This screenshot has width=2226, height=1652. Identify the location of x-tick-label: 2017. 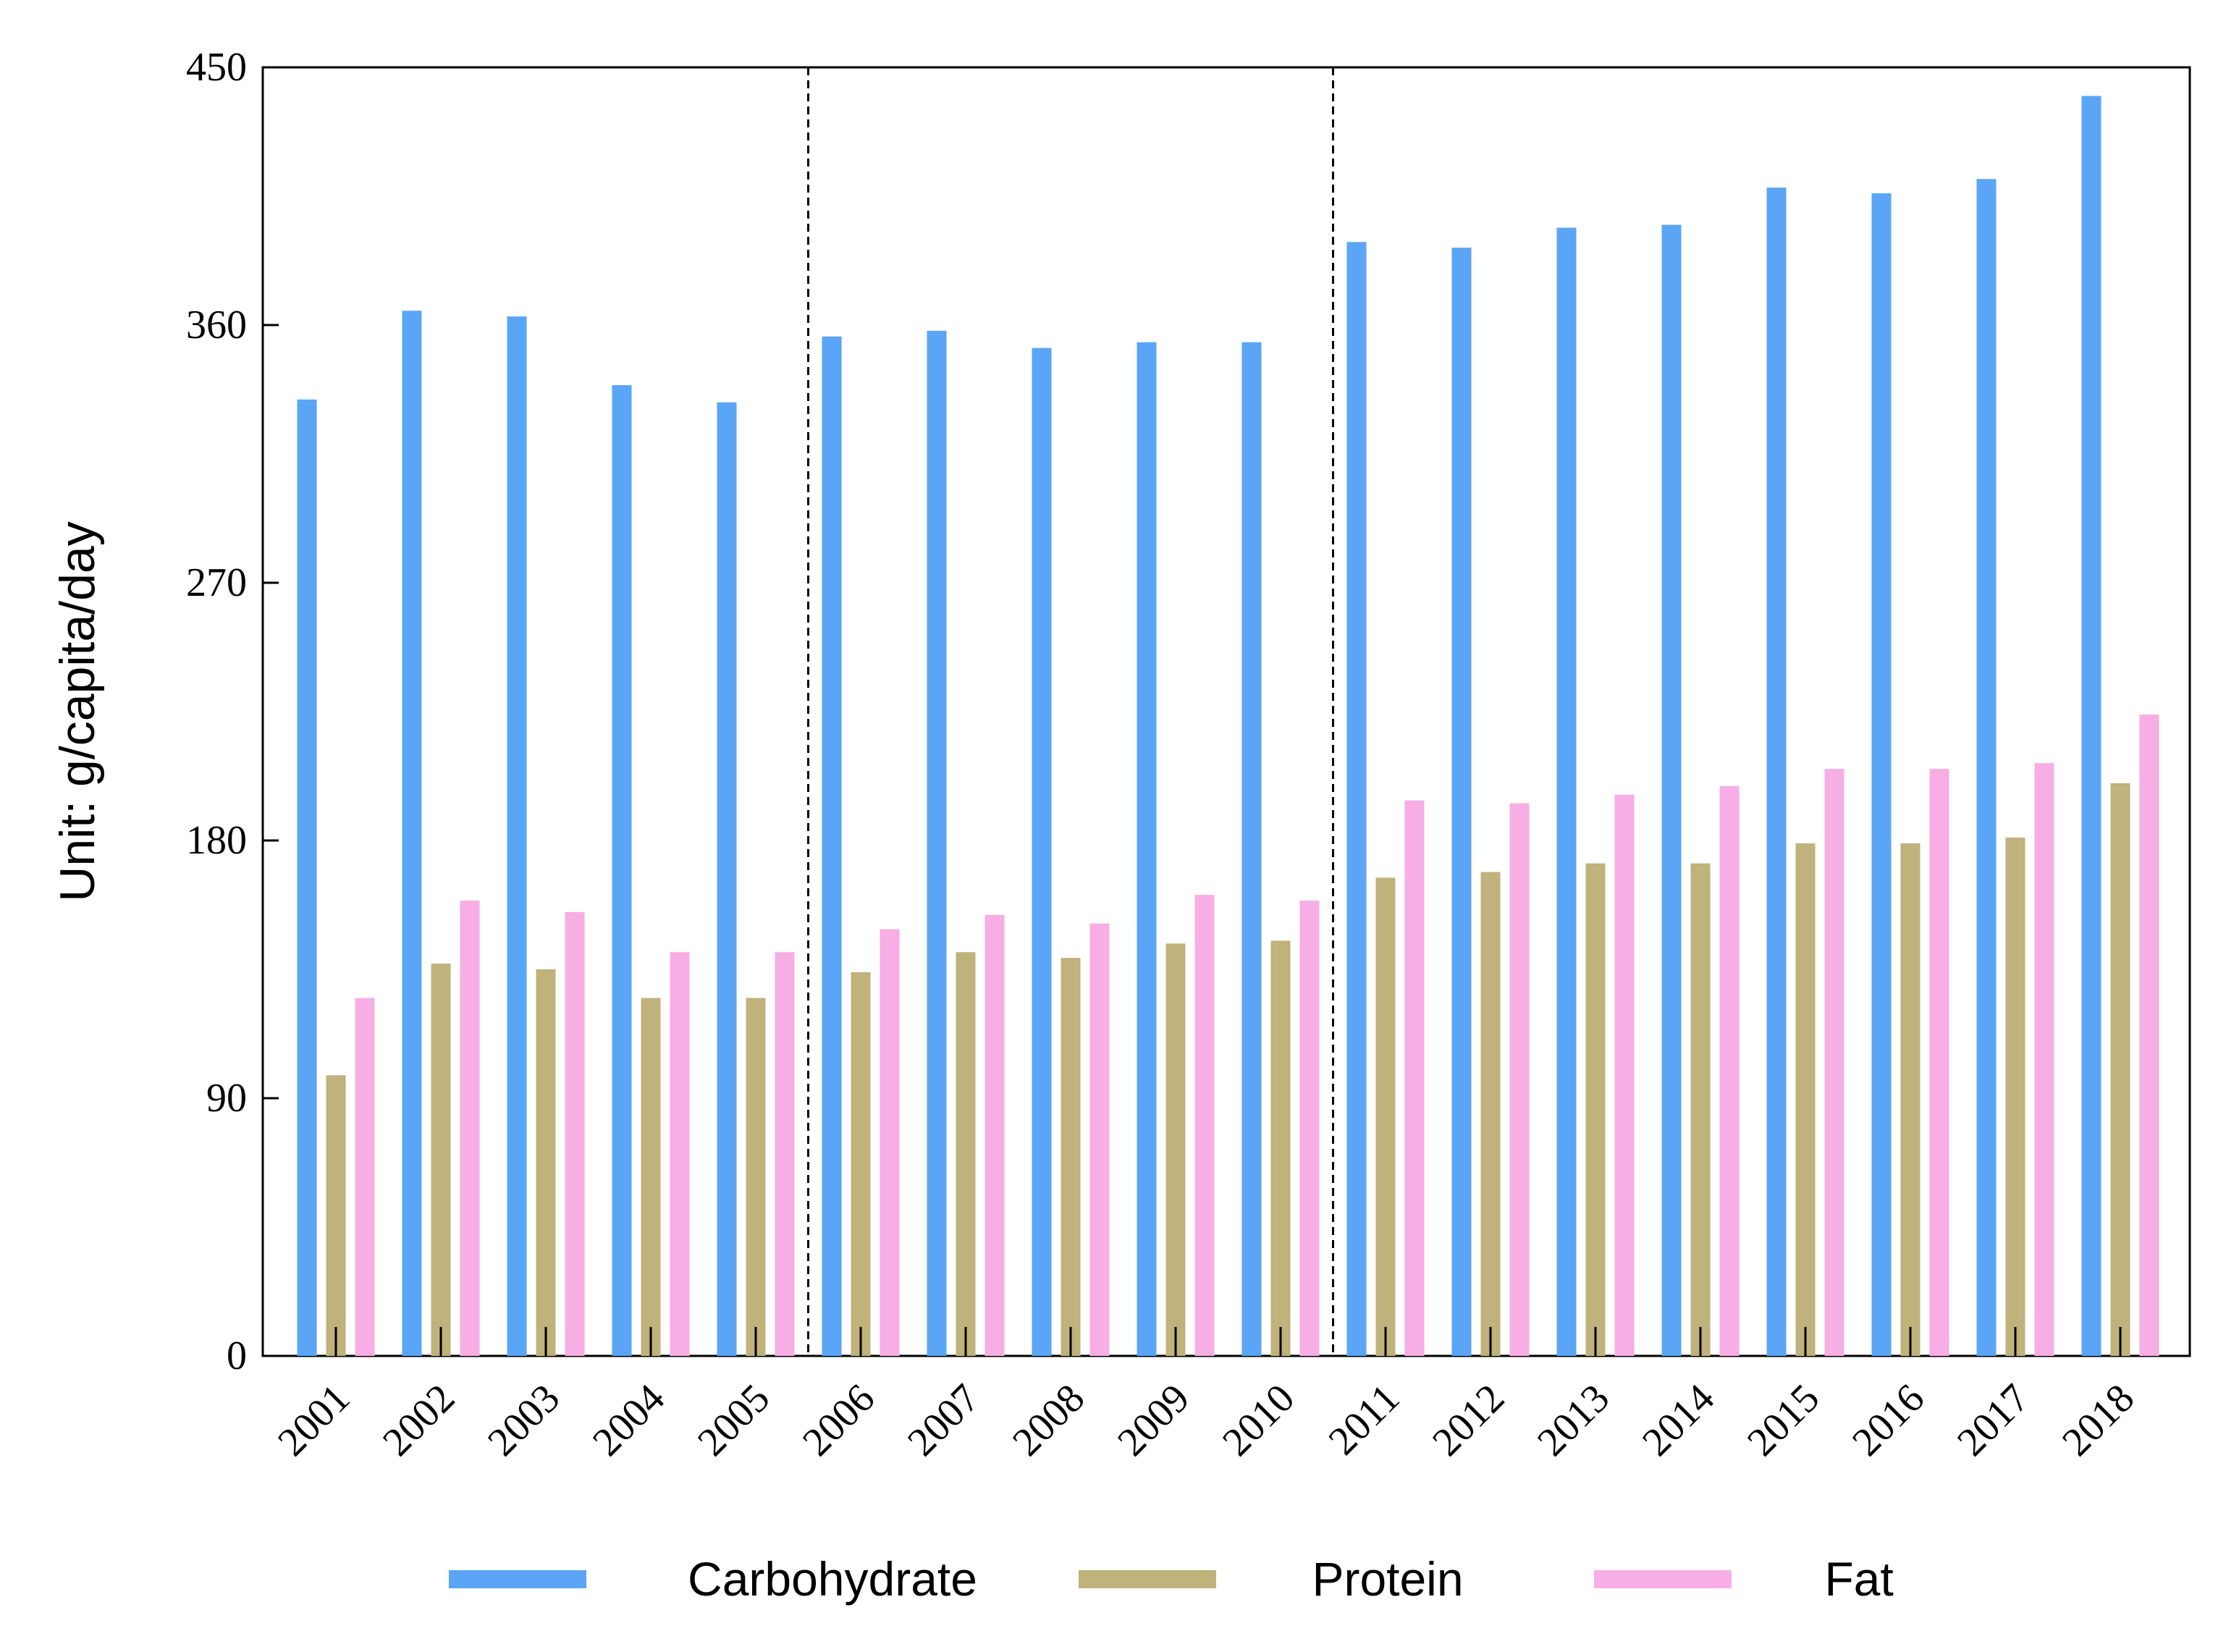
(1993, 1420).